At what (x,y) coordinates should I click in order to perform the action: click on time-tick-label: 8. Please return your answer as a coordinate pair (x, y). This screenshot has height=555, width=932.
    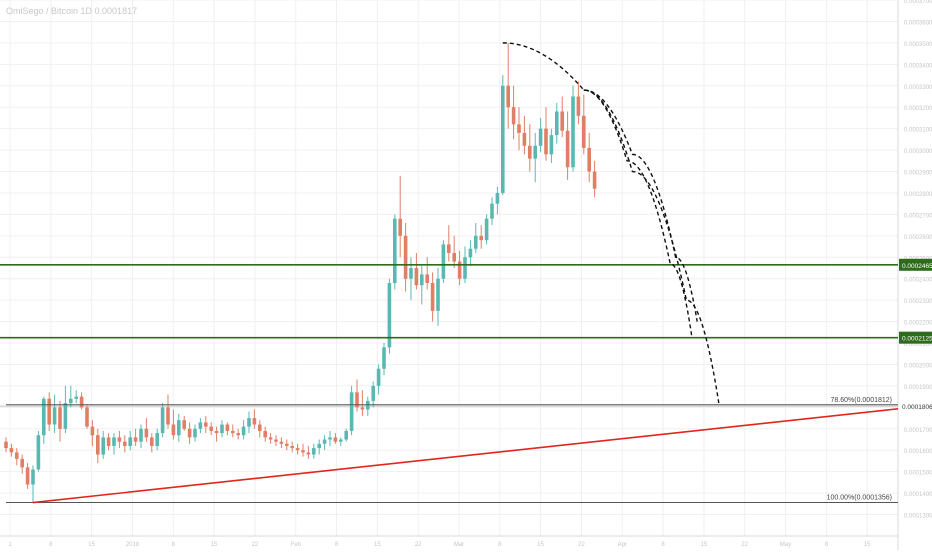
    Looking at the image, I should click on (500, 545).